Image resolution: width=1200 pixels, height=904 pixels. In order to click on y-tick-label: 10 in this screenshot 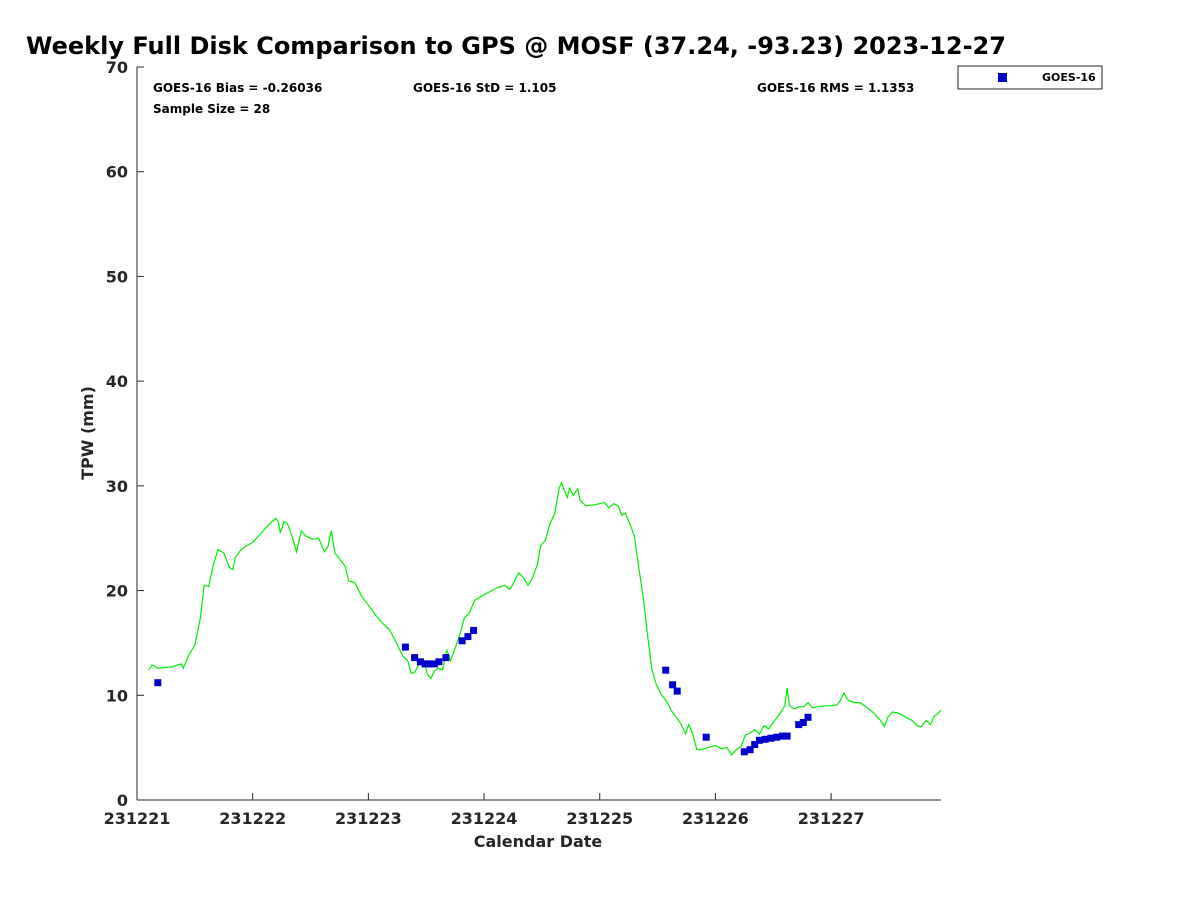, I will do `click(117, 695)`.